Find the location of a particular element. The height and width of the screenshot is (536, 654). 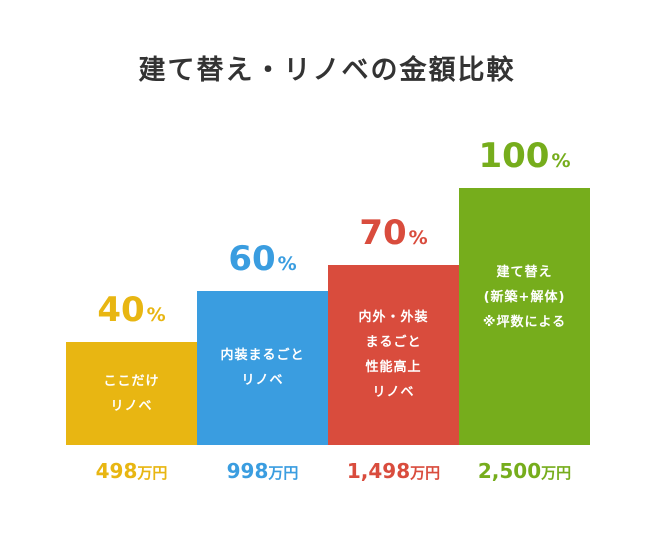

percent-label-3: 70% is located at coordinates (393, 233).